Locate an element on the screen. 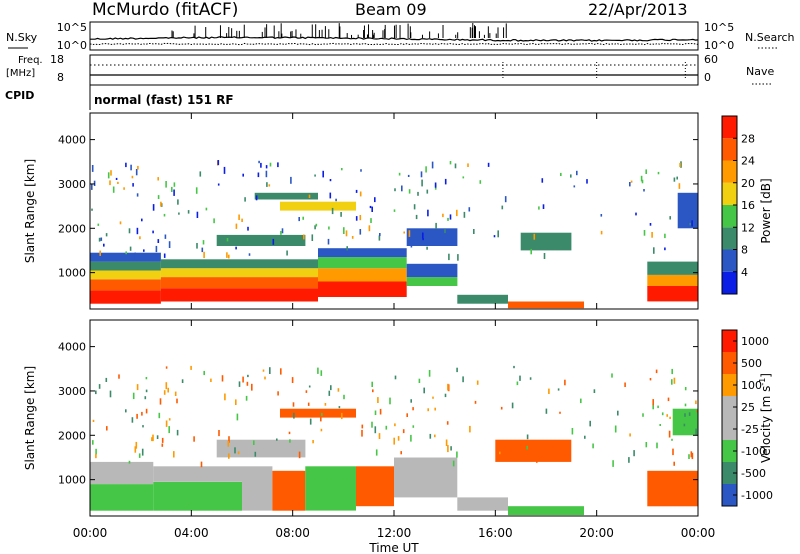 The width and height of the screenshot is (800, 554). y-tick-label: 1000 is located at coordinates (72, 480).